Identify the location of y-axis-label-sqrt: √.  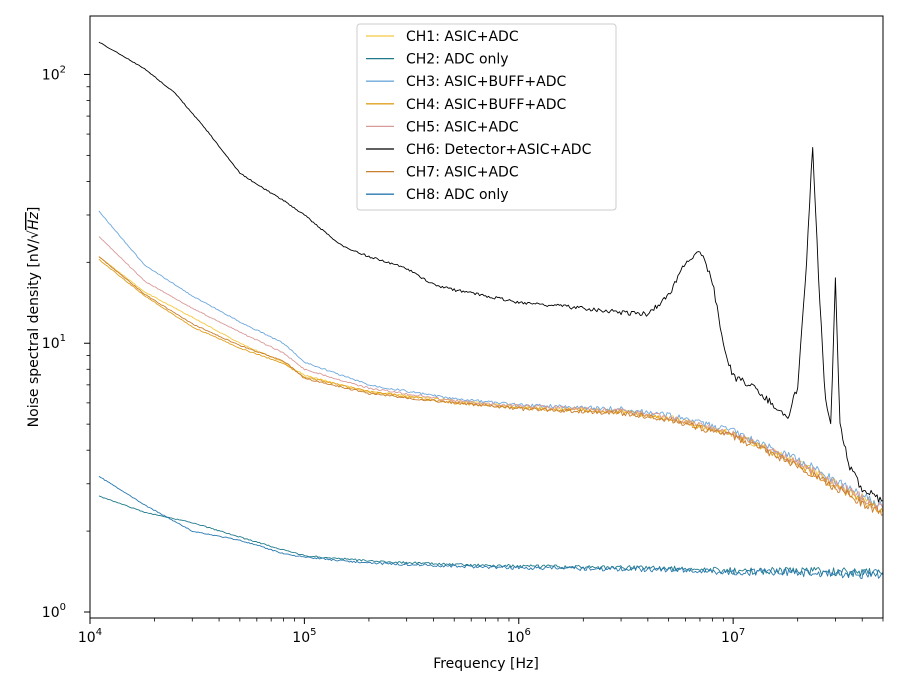
(34, 234).